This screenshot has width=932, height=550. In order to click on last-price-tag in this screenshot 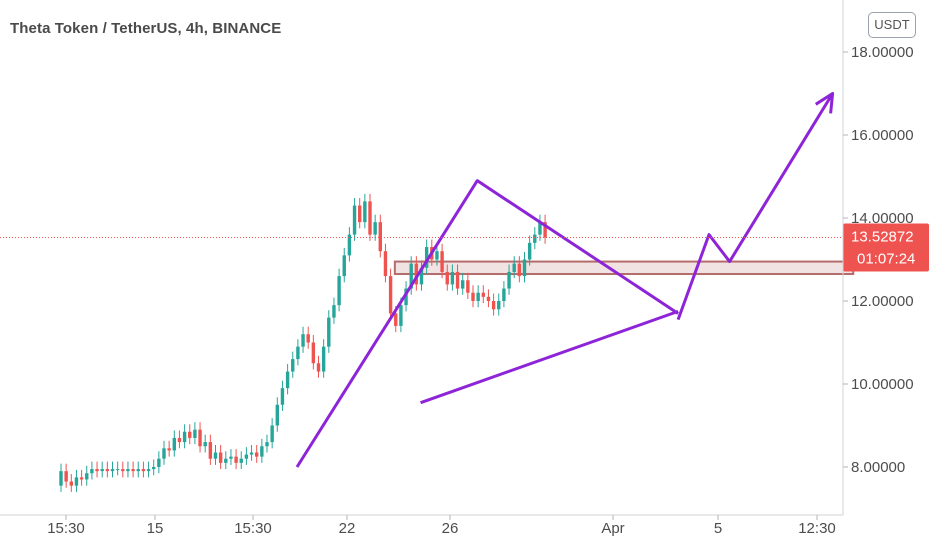, I will do `click(886, 247)`.